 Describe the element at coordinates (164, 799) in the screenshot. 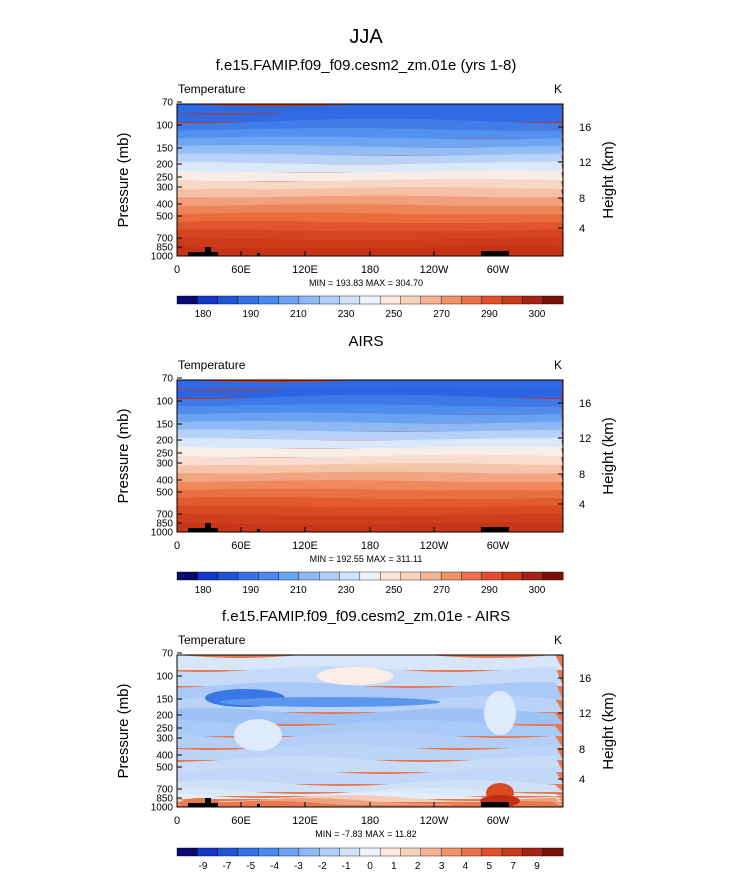

I see `pressure-tick-label: 850` at that location.